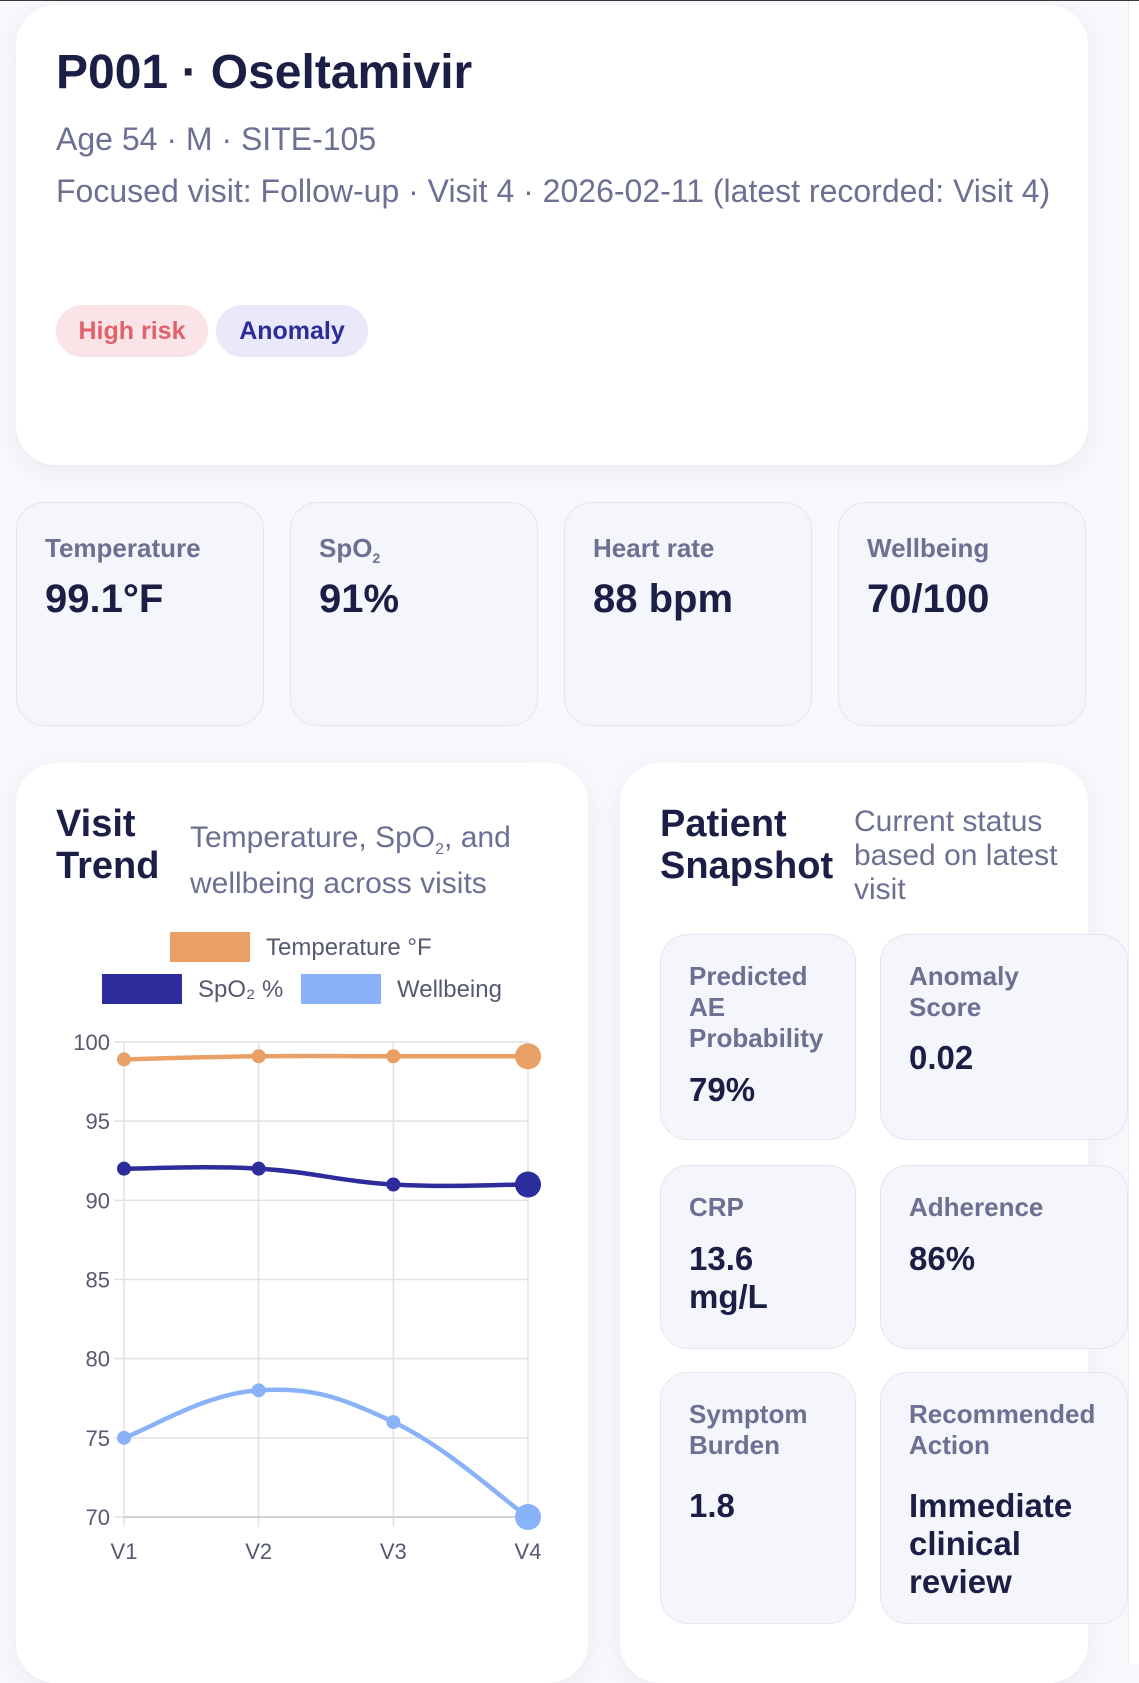 The height and width of the screenshot is (1683, 1139). Describe the element at coordinates (654, 548) in the screenshot. I see `stat-label: Heart rate` at that location.